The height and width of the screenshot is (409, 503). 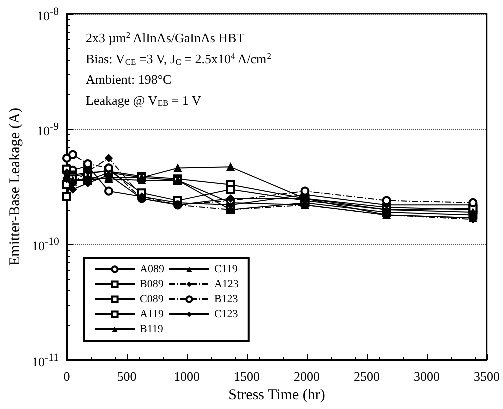 What do you see at coordinates (277, 396) in the screenshot?
I see `x-axis-title: Stress Time (hr)` at bounding box center [277, 396].